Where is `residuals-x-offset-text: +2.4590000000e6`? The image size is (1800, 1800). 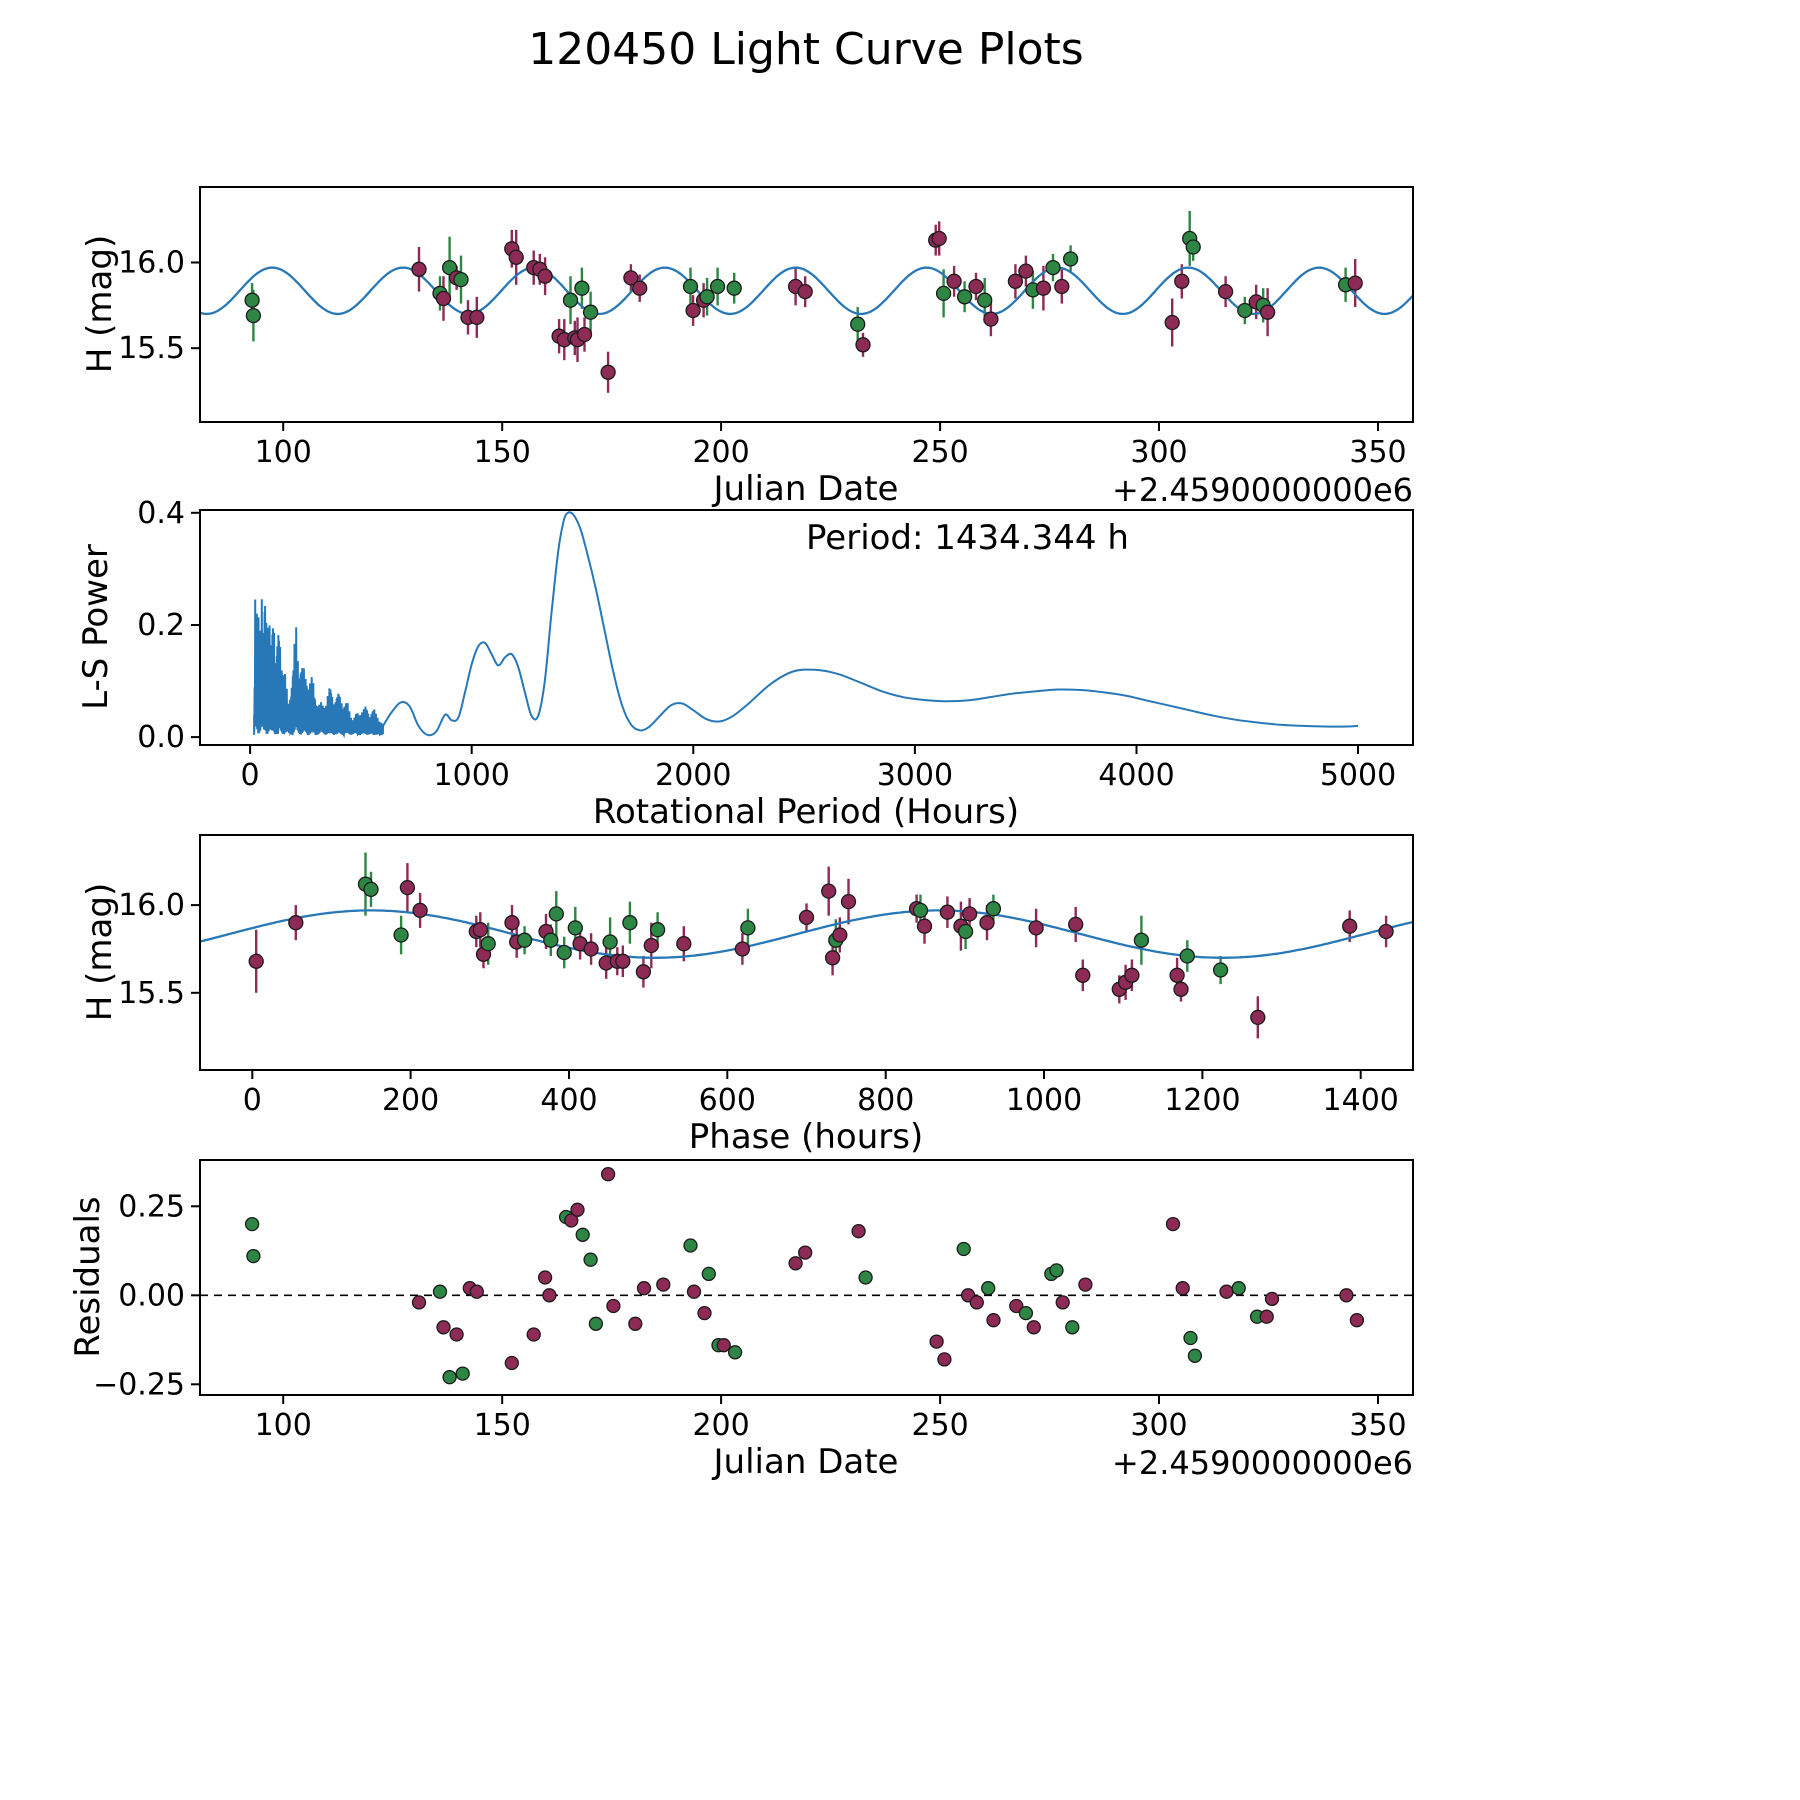 residuals-x-offset-text: +2.4590000000e6 is located at coordinates (1262, 1463).